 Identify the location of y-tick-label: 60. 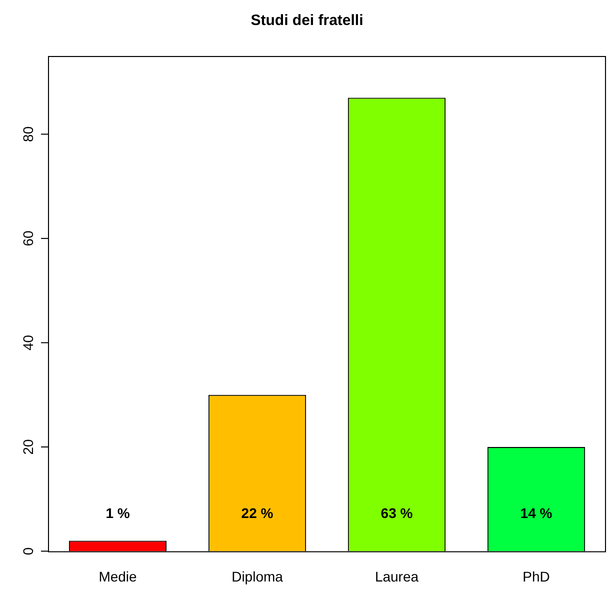
(28, 238).